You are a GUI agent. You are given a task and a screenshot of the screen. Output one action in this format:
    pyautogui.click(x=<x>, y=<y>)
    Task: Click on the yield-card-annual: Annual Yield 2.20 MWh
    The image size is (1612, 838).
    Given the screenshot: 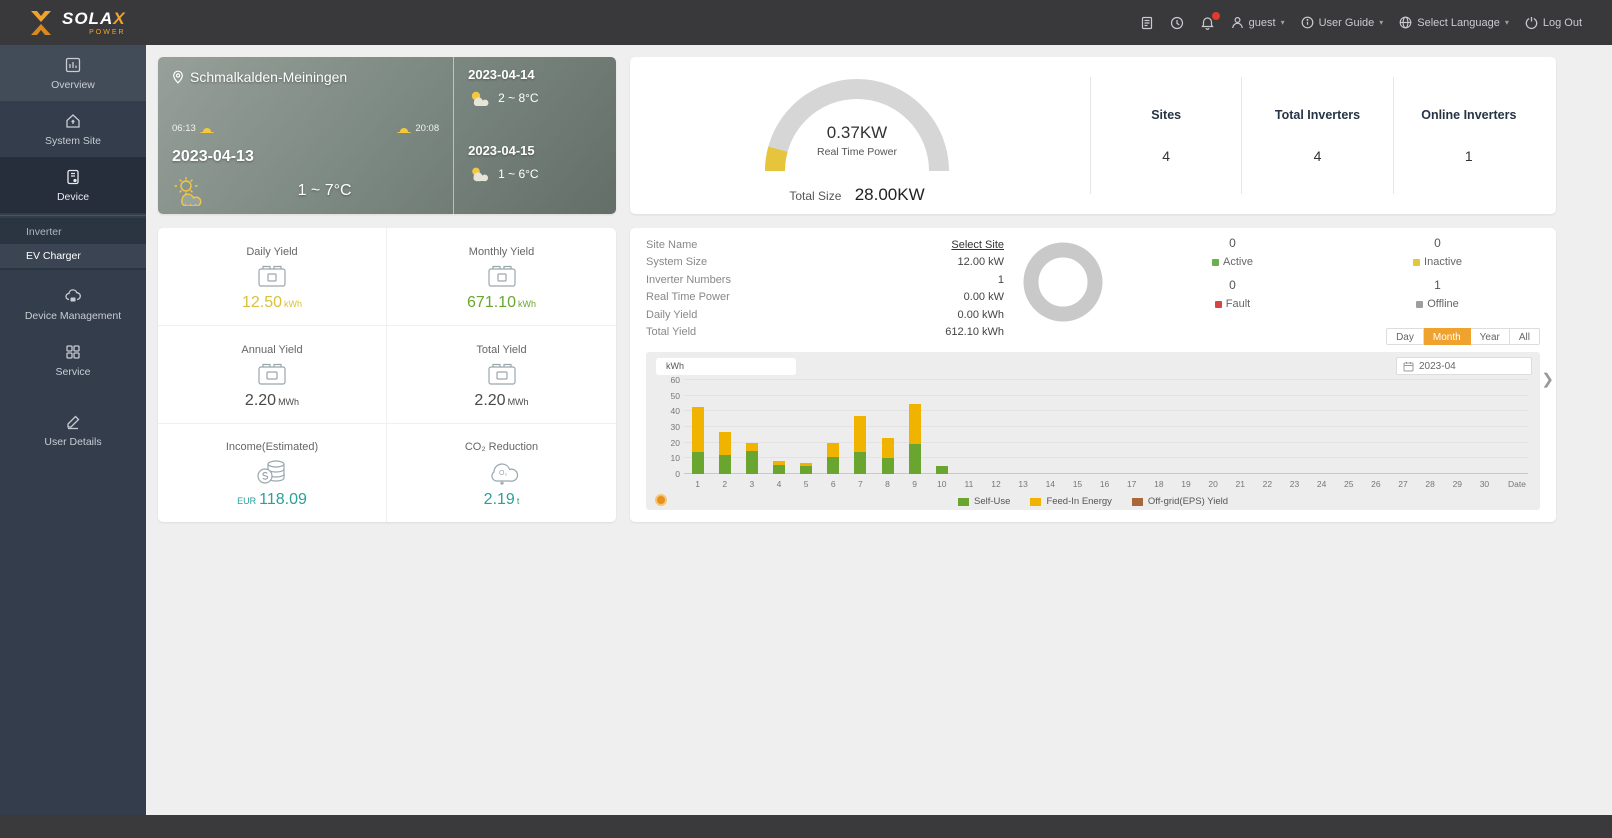 What is the action you would take?
    pyautogui.click(x=272, y=375)
    